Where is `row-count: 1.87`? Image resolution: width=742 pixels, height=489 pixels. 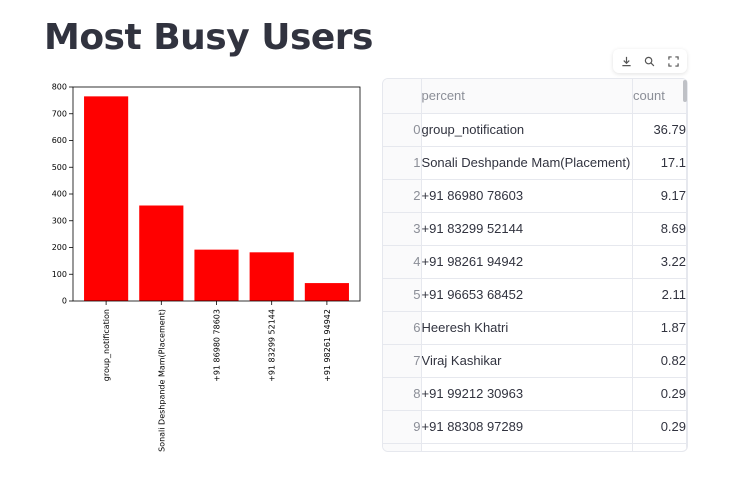 row-count: 1.87 is located at coordinates (659, 328).